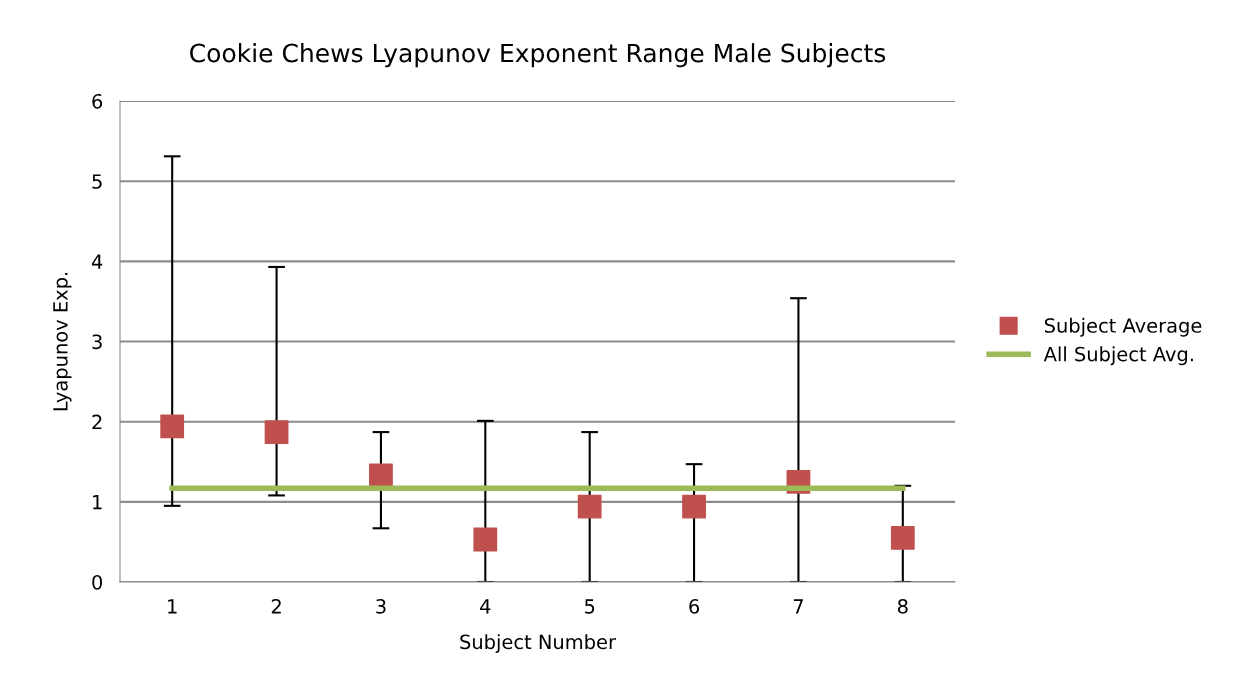 The height and width of the screenshot is (700, 1255). What do you see at coordinates (694, 606) in the screenshot?
I see `x-tick-label: 6` at bounding box center [694, 606].